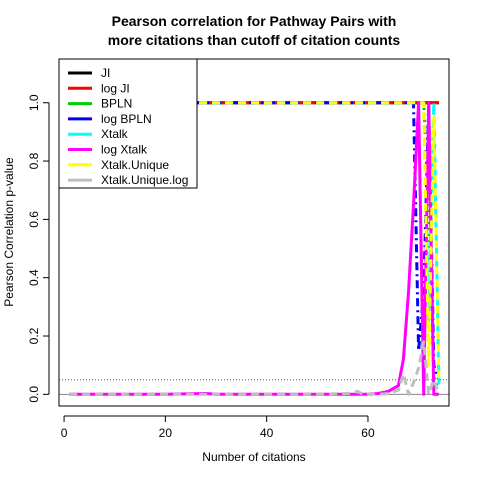 The width and height of the screenshot is (480, 480). I want to click on y-axis-label: Pearson Correlation p-value, so click(9, 232).